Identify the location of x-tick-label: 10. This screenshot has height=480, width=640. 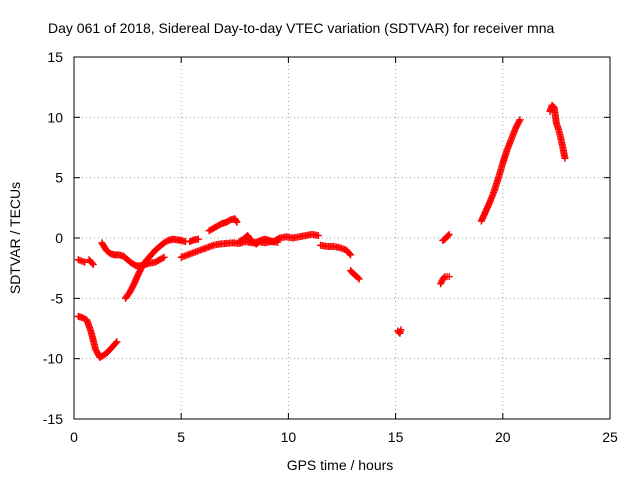
(289, 437).